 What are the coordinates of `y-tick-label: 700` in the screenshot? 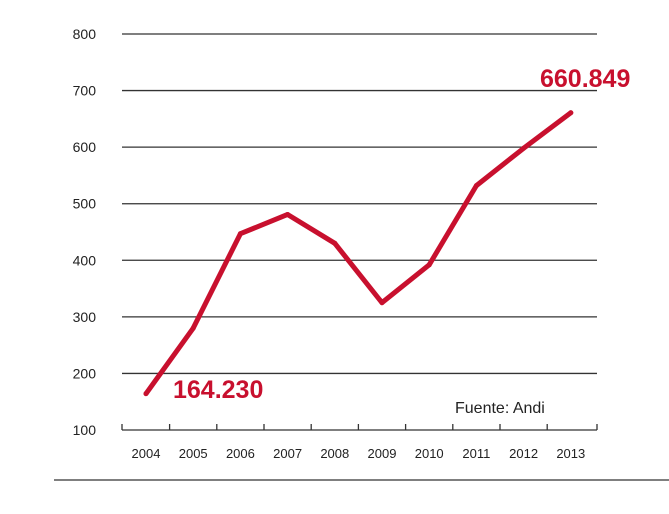 It's located at (85, 91).